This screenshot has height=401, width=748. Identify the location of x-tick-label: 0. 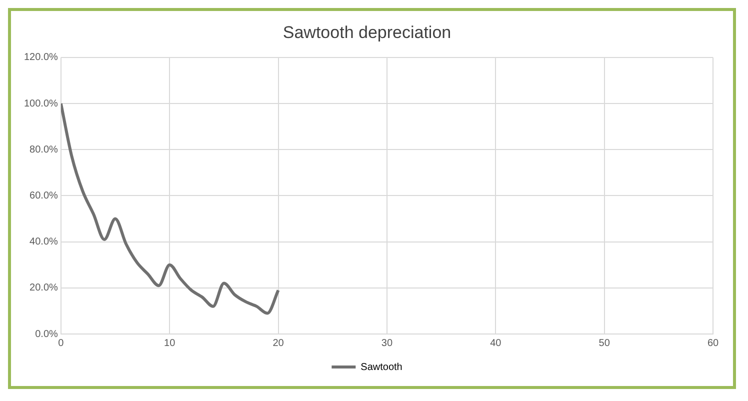
(61, 343).